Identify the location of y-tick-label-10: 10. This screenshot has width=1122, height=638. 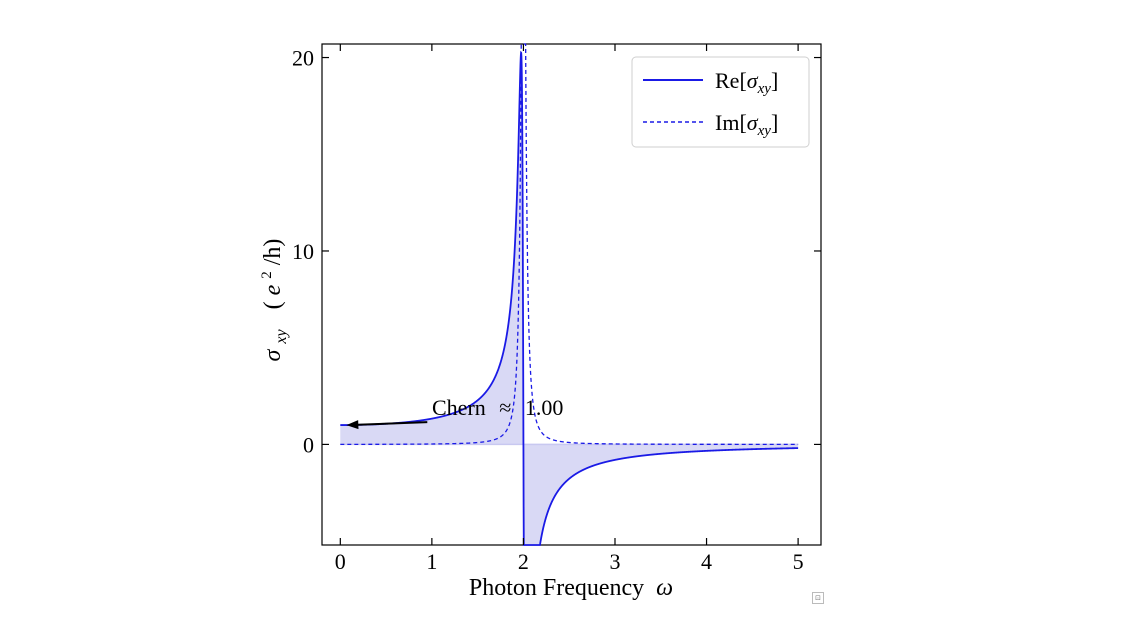
(303, 251).